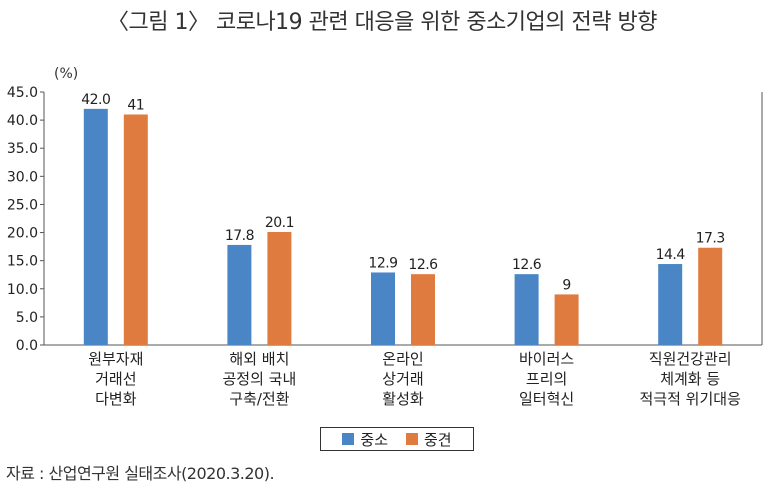 Image resolution: width=764 pixels, height=486 pixels. What do you see at coordinates (66, 74) in the screenshot?
I see `y-axis-unit-label: (%)` at bounding box center [66, 74].